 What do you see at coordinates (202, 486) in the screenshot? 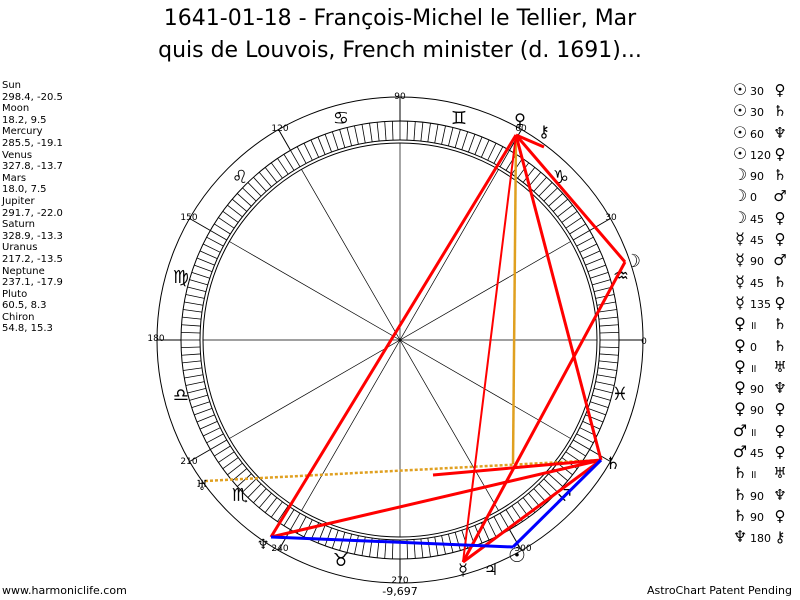
I see `uranus-icon: ♅` at bounding box center [202, 486].